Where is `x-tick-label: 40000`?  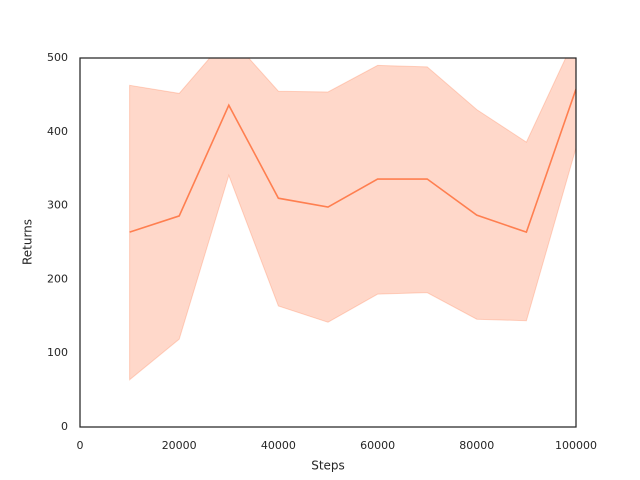 x-tick-label: 40000 is located at coordinates (278, 445).